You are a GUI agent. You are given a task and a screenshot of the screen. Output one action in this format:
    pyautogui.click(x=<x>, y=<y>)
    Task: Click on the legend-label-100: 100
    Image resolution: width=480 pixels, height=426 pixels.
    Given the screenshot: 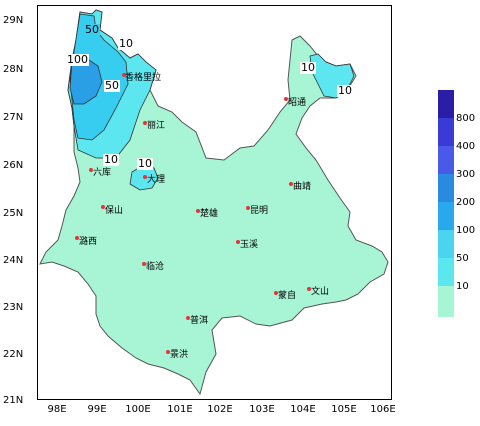 What is the action you would take?
    pyautogui.click(x=466, y=230)
    